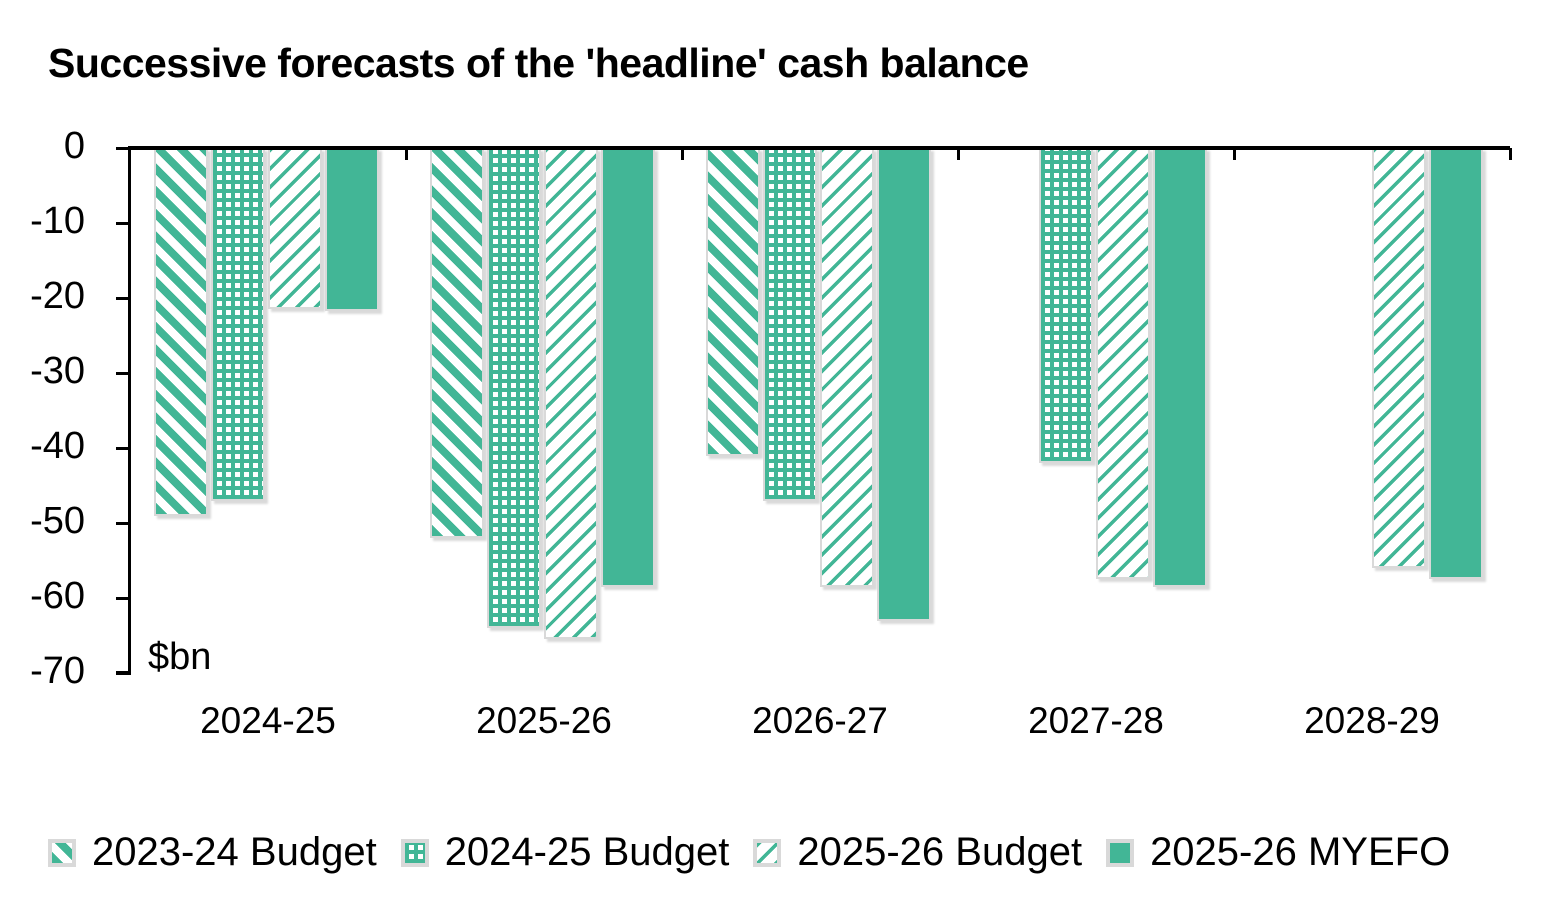  Describe the element at coordinates (1120, 852) in the screenshot. I see `solid-swatch-icon` at that location.